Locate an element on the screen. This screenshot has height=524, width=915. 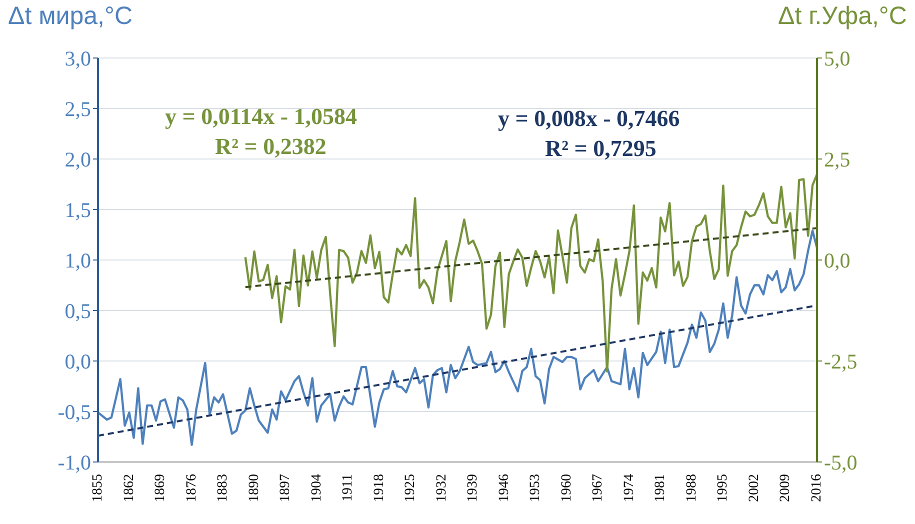
annotation: y = 0,008x - 0,7466 is located at coordinates (589, 119).